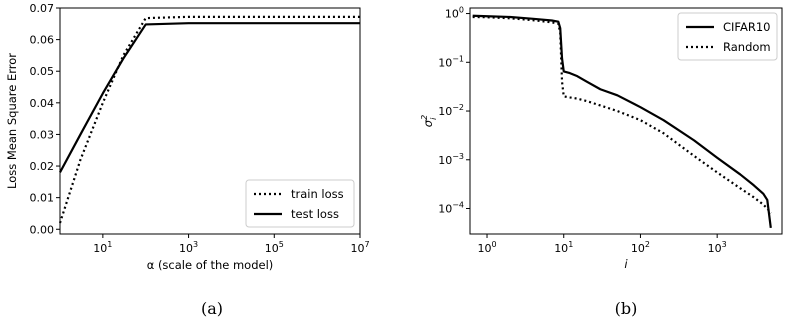 The height and width of the screenshot is (322, 789). I want to click on b-x-tick-base-0: 10, so click(484, 248).